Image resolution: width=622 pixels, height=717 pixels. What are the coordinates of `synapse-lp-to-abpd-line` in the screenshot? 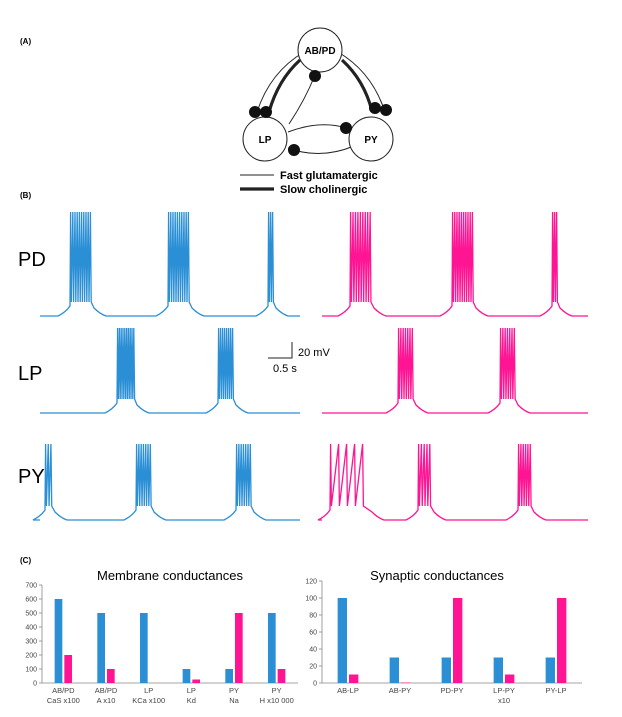 It's located at (280, 82).